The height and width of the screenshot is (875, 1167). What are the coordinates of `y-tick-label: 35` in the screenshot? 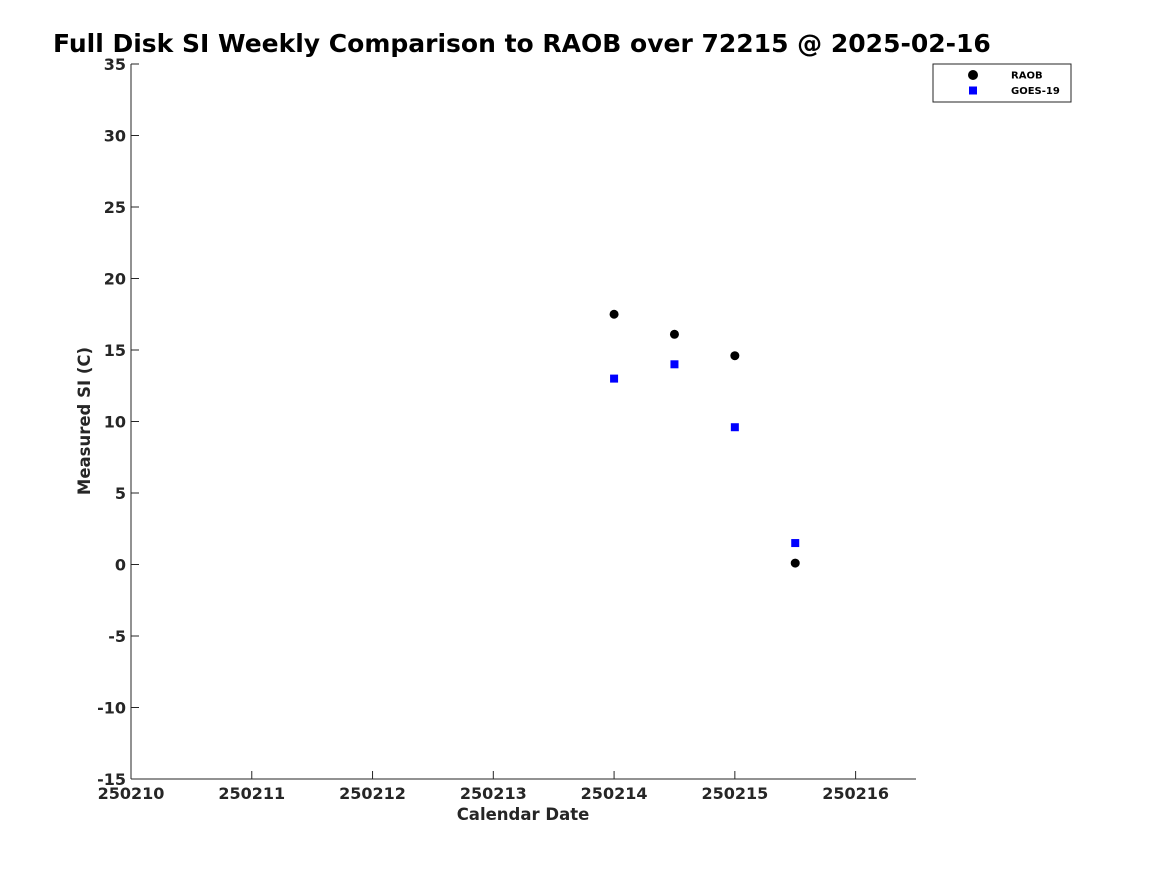 It's located at (115, 64).